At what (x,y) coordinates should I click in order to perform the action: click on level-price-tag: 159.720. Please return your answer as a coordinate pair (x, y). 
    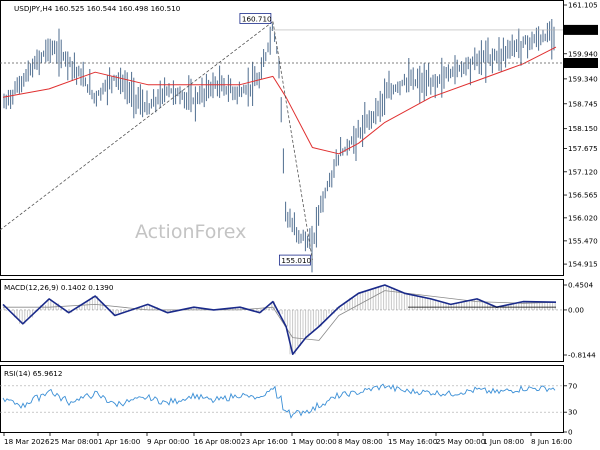
    Looking at the image, I should click on (582, 63).